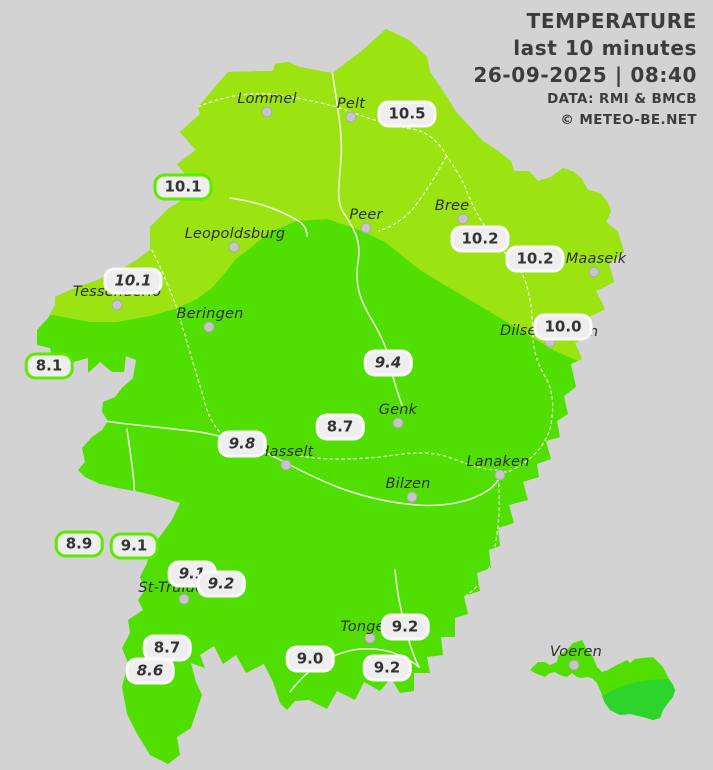 This screenshot has height=770, width=713. Describe the element at coordinates (267, 112) in the screenshot. I see `town-dot-lommel` at that location.